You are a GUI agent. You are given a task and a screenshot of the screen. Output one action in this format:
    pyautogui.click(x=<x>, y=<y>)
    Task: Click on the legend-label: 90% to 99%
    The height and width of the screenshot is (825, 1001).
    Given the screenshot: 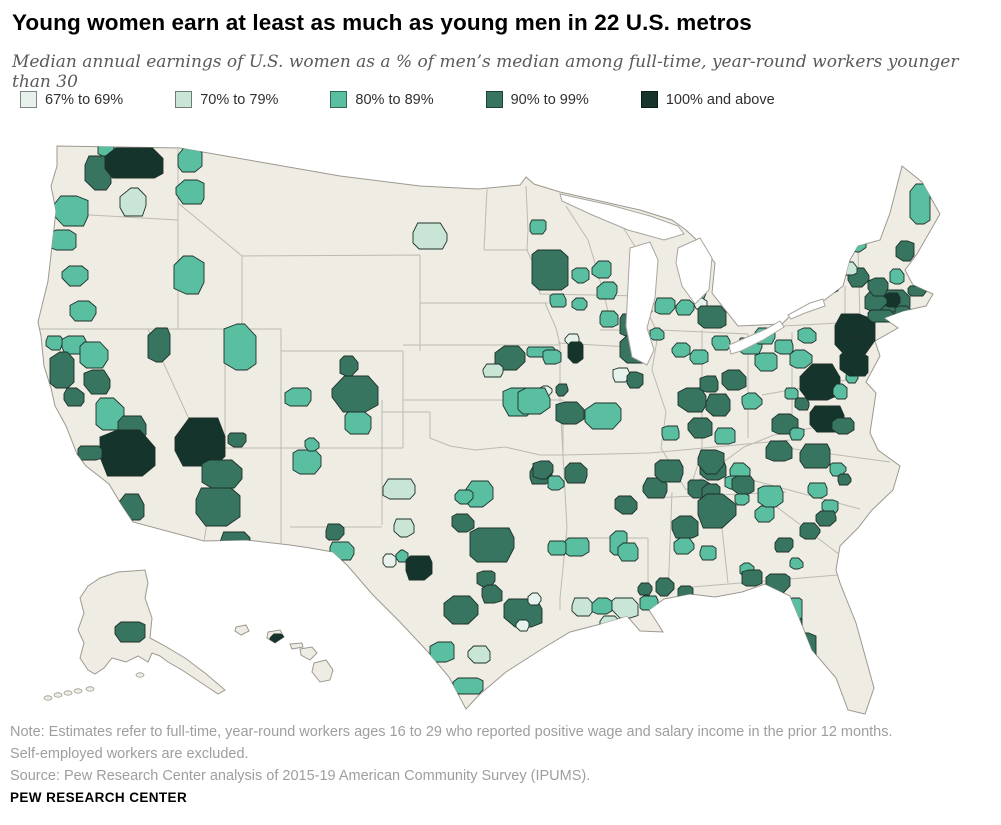 What is the action you would take?
    pyautogui.click(x=549, y=99)
    